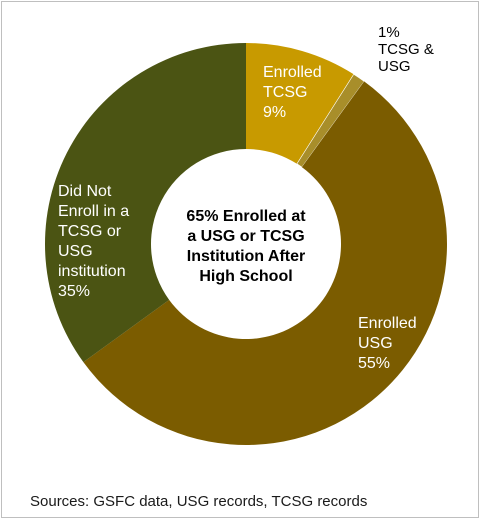 The image size is (482, 521). What do you see at coordinates (406, 49) in the screenshot?
I see `slice-label-2: 1% TCSG & USG` at bounding box center [406, 49].